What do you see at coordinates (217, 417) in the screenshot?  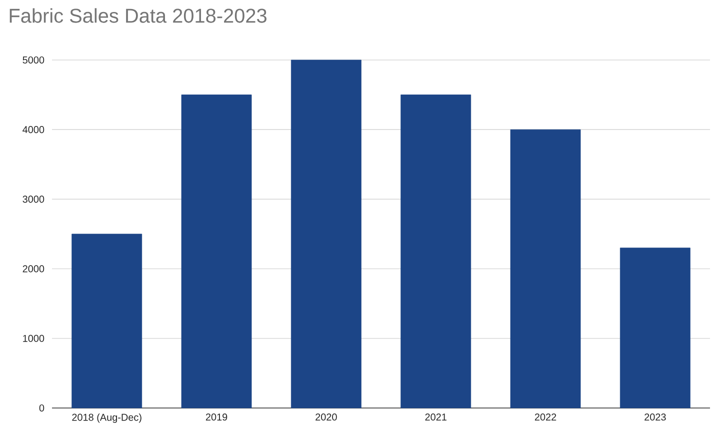 I see `x-tick-label: 2019` at bounding box center [217, 417].